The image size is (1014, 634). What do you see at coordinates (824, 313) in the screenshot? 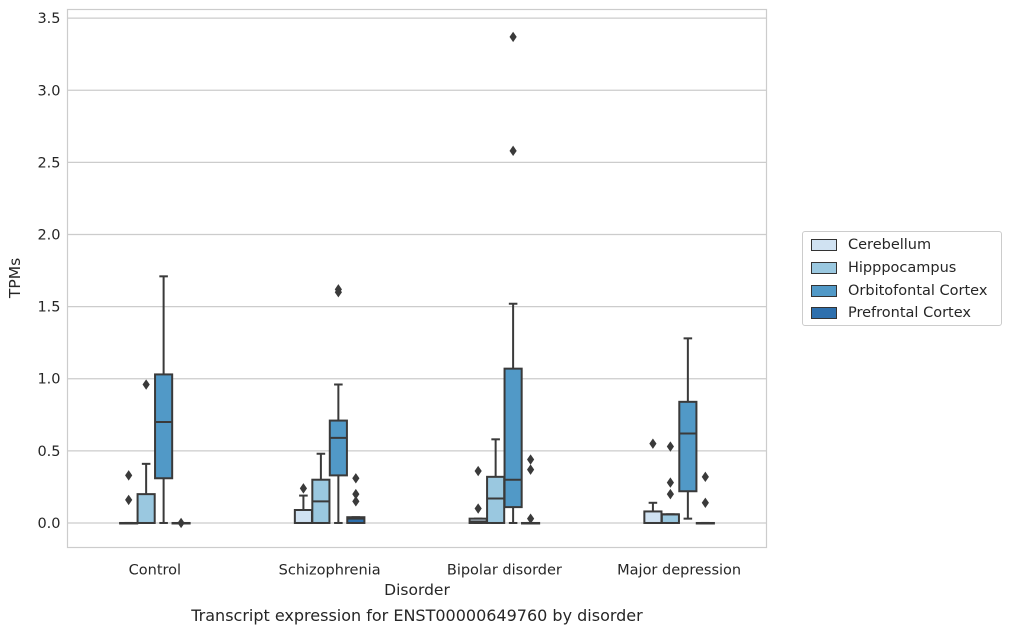
I see `legend-swatch-prefrontal-cortex` at bounding box center [824, 313].